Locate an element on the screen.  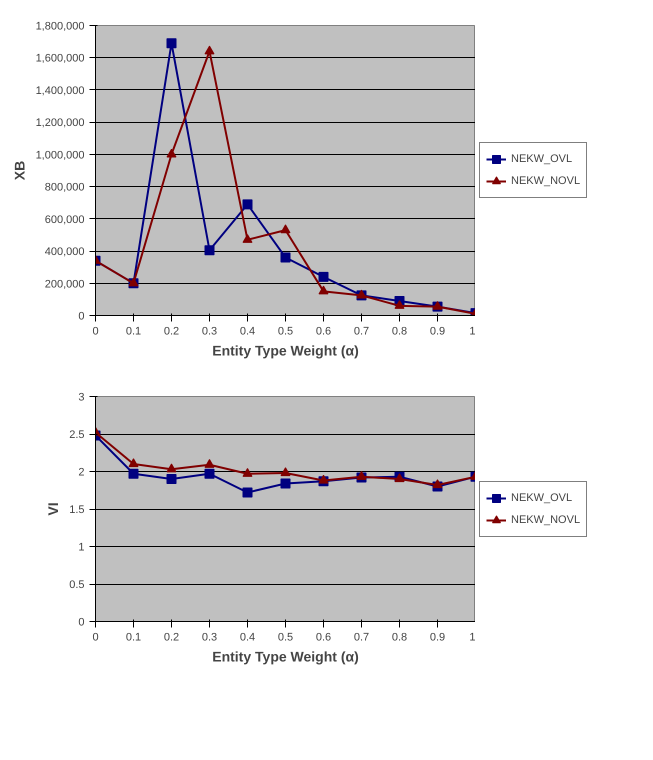
y-tick-label: 3 is located at coordinates (81, 398).